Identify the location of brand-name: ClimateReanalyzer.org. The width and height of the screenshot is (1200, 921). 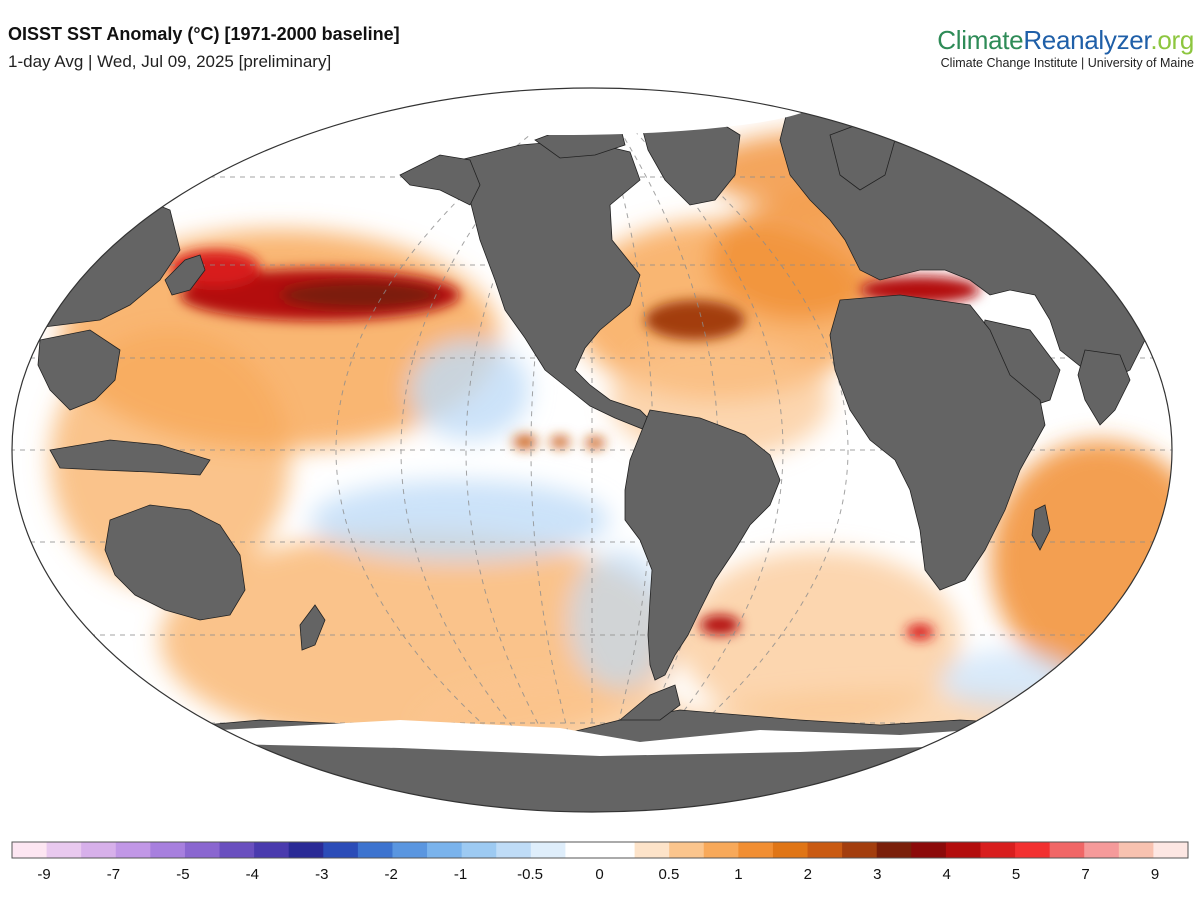
(1065, 40).